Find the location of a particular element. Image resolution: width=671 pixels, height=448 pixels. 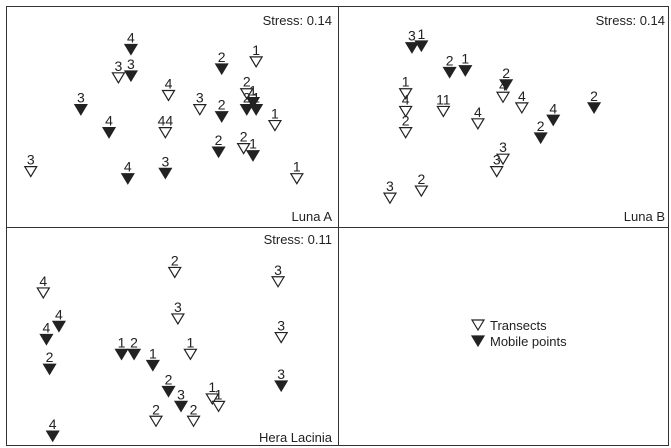

marker-label-luna-a-7: 1 is located at coordinates (253, 91).